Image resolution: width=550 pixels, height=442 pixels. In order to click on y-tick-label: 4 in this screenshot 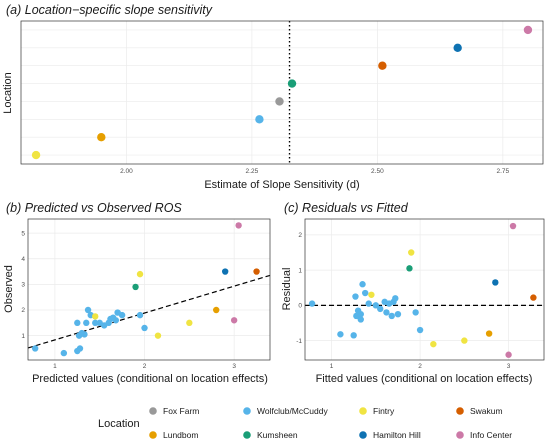, I will do `click(23, 259)`.